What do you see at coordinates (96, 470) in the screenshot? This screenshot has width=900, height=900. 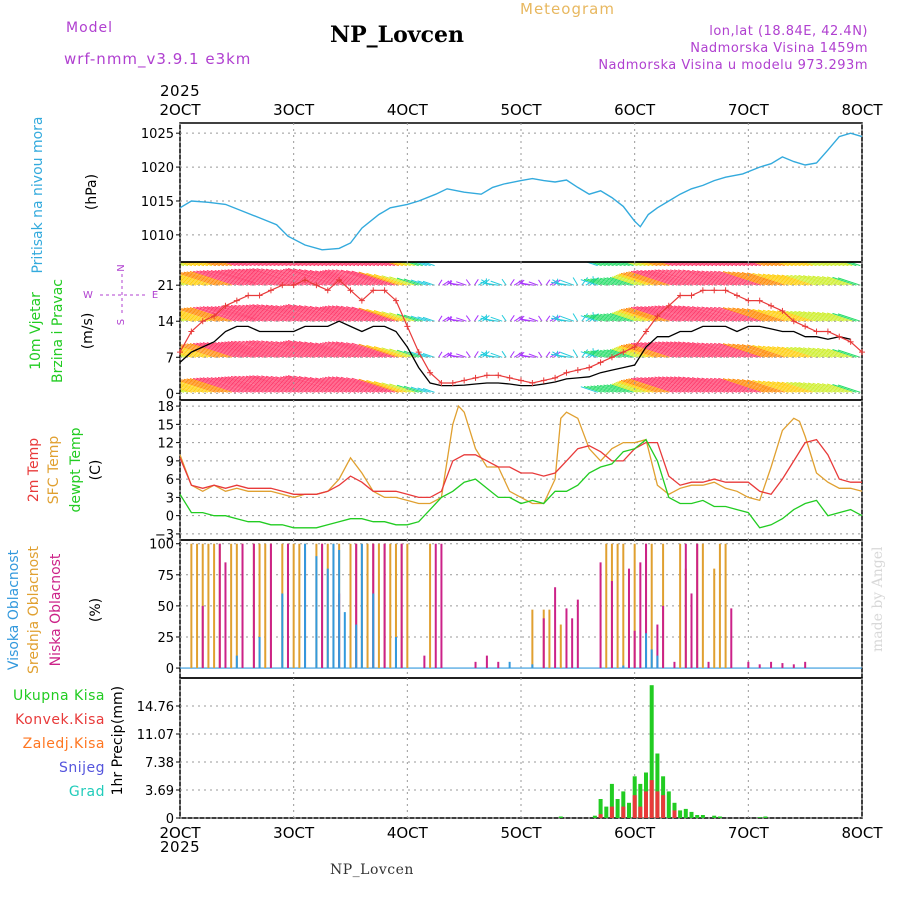 I see `temp-unit: (C)` at bounding box center [96, 470].